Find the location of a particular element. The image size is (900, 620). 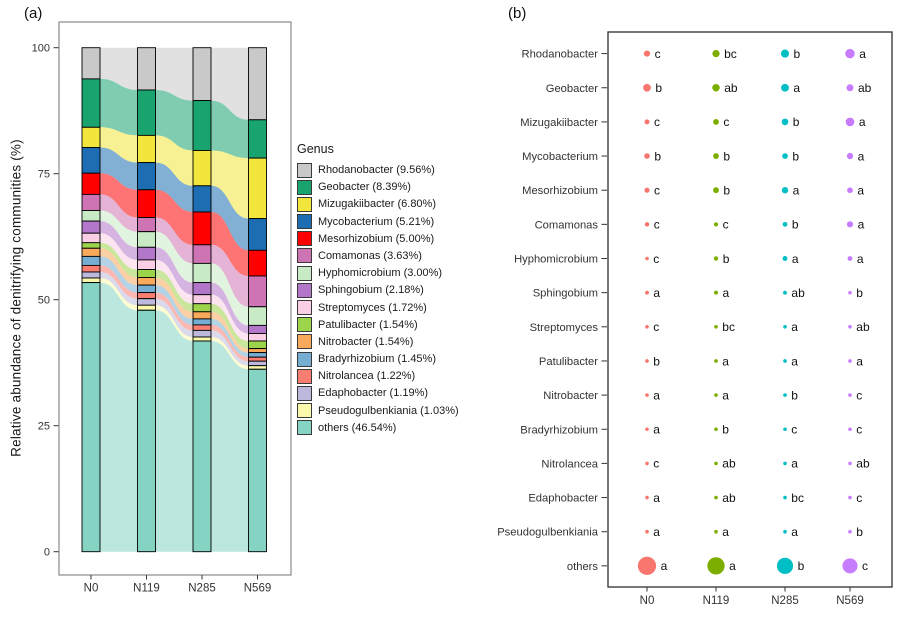

genus-row-label: Mycobacterium is located at coordinates (560, 157).